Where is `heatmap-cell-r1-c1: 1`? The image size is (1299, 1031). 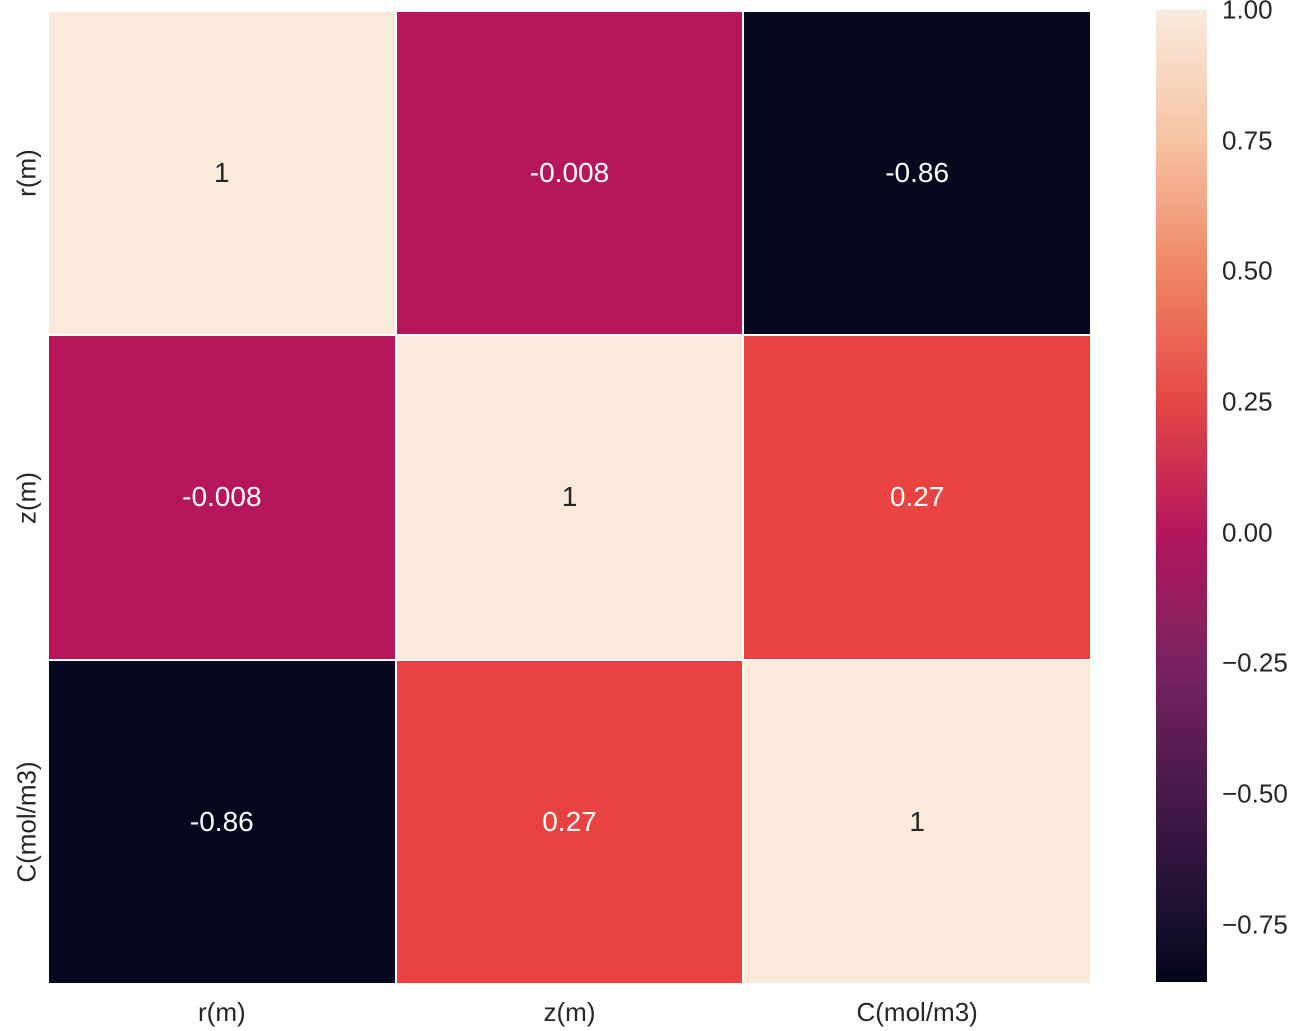
heatmap-cell-r1-c1: 1 is located at coordinates (569, 497).